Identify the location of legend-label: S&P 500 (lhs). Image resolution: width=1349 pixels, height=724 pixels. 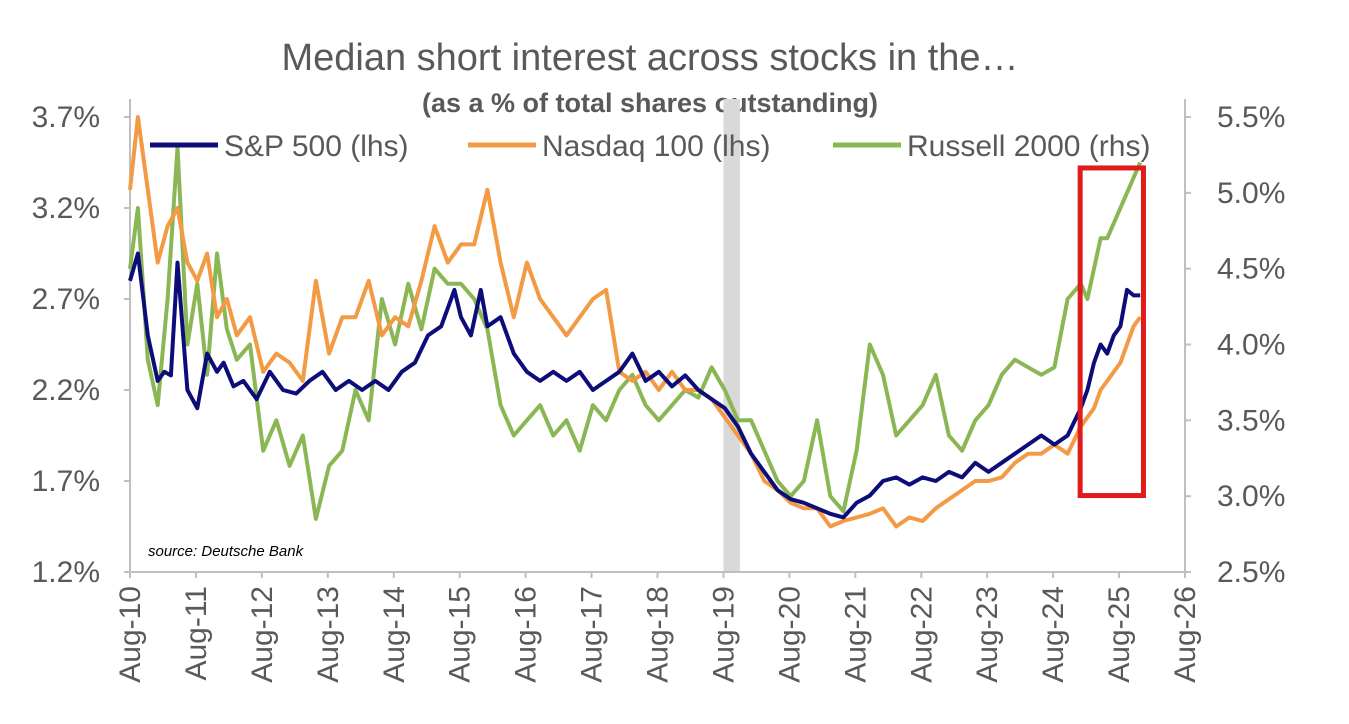
(316, 146).